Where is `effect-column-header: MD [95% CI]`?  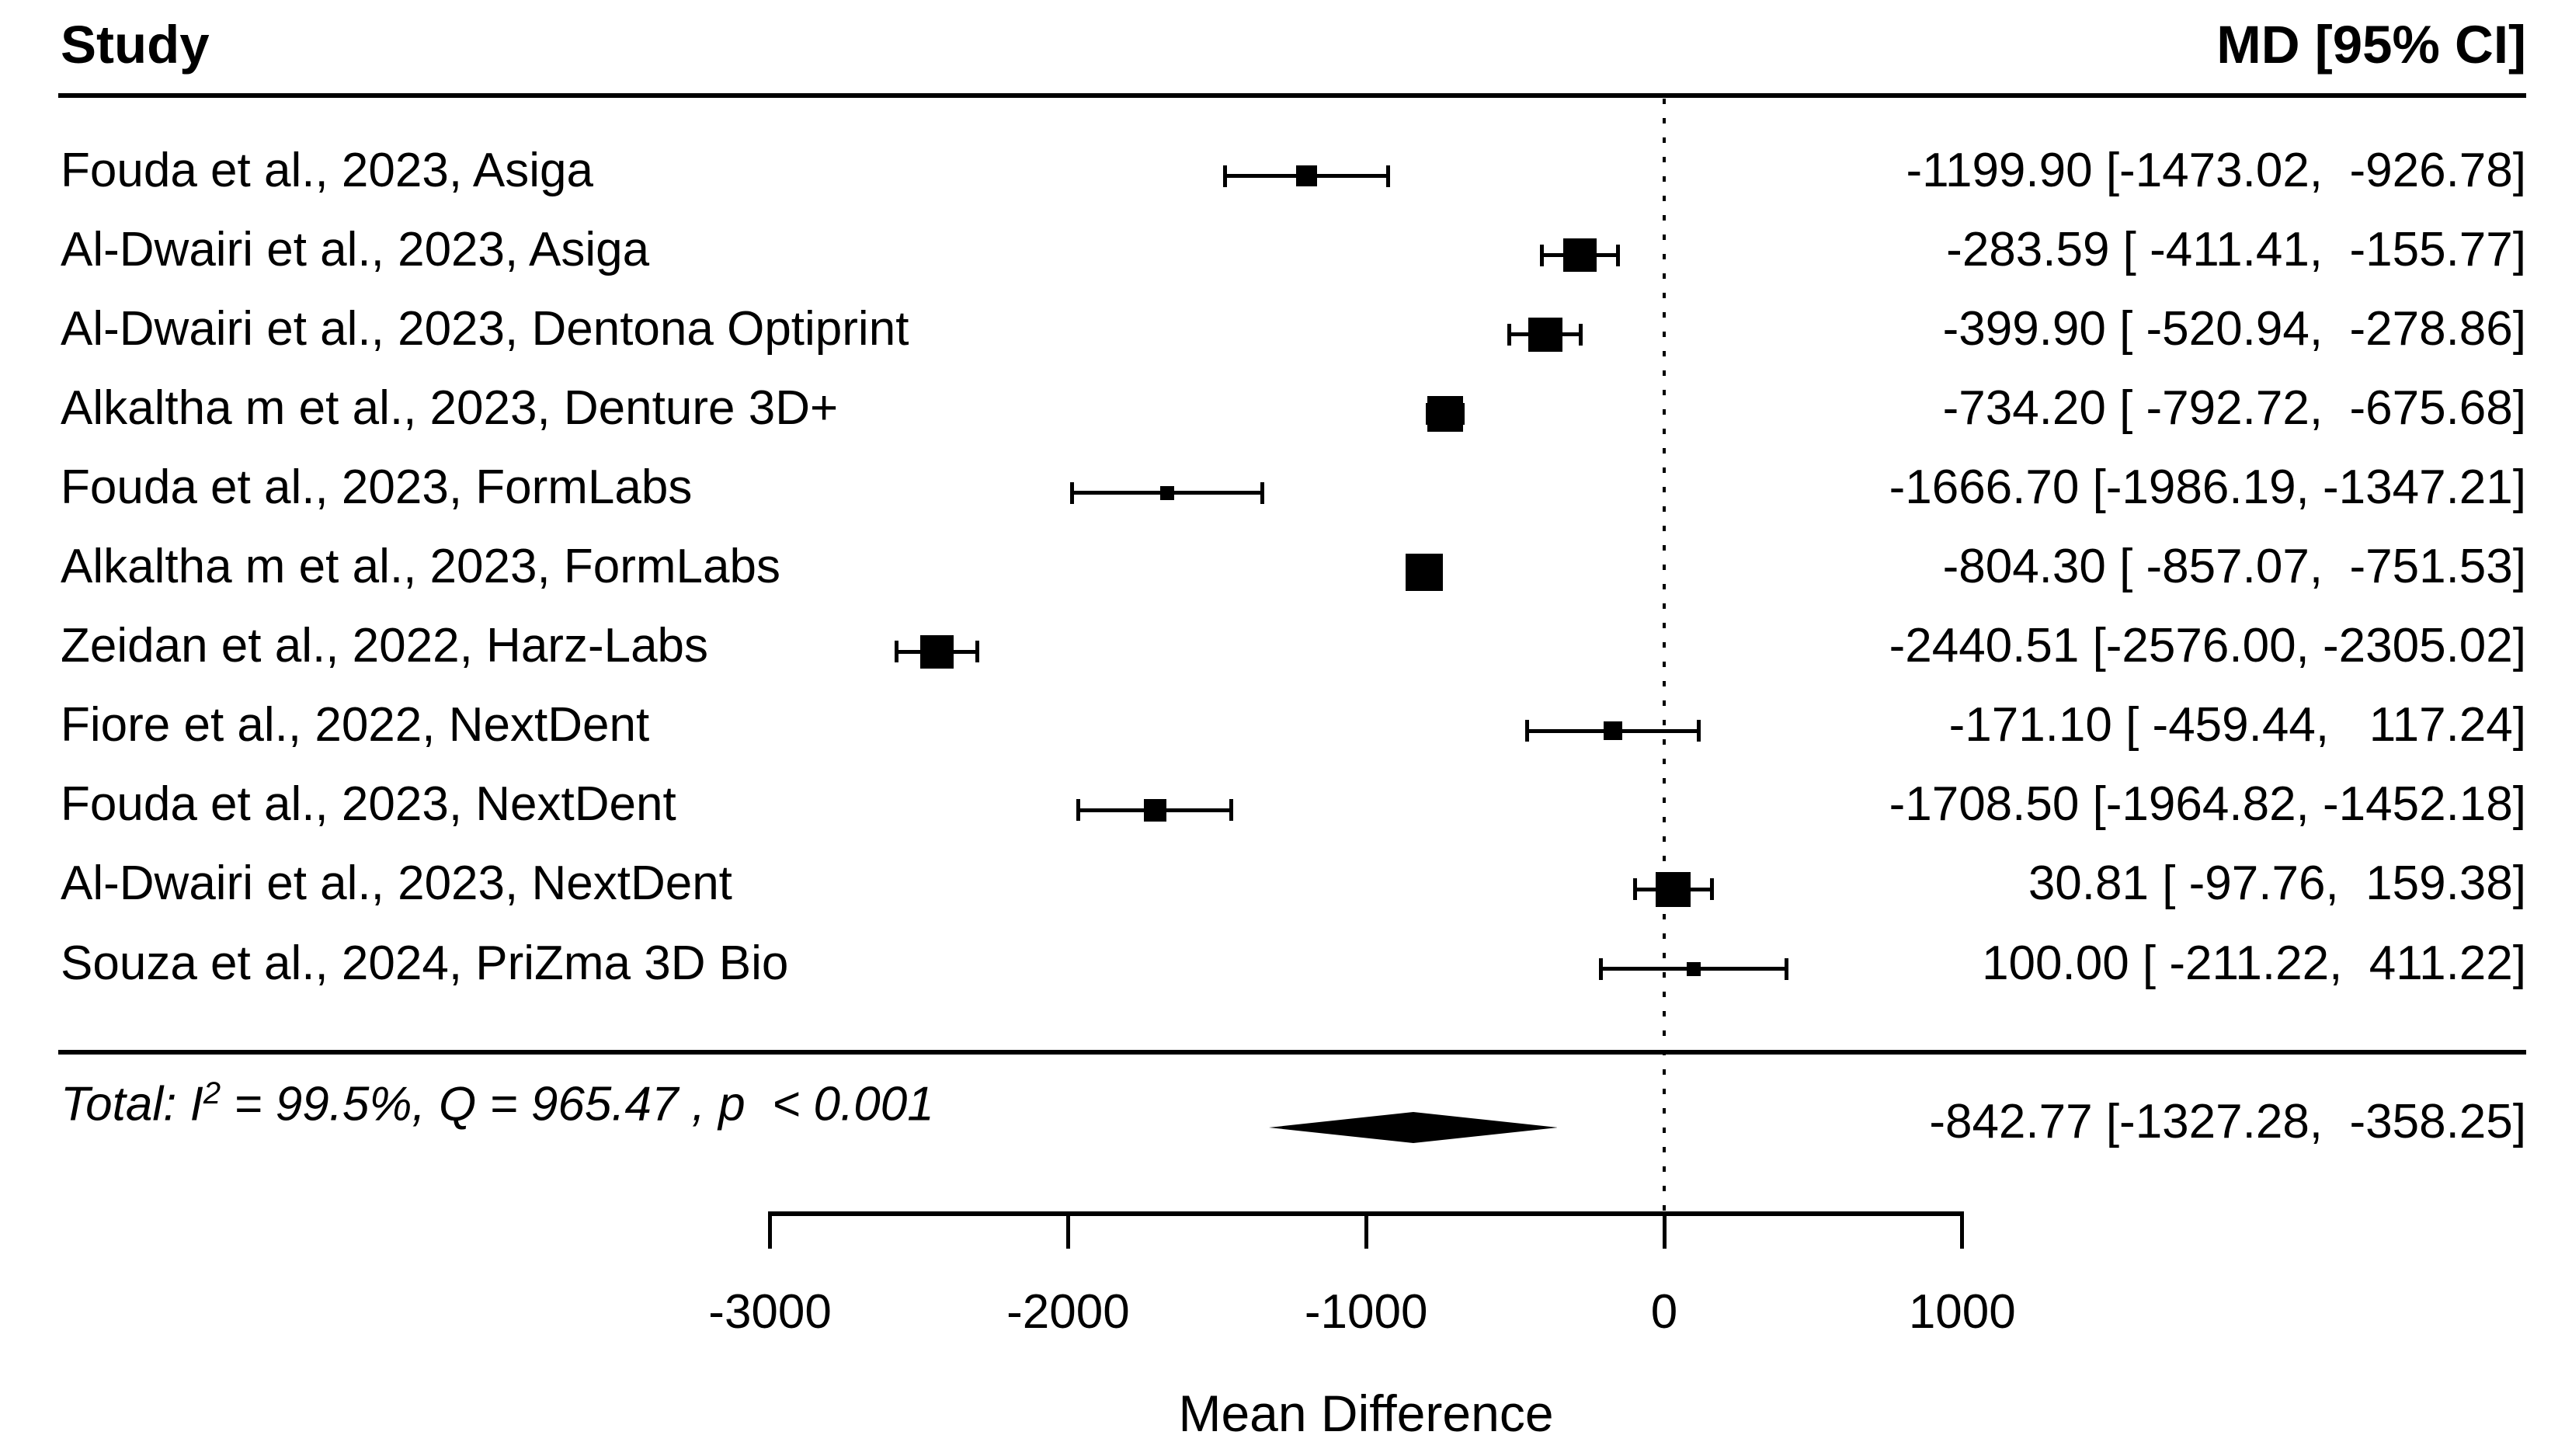 effect-column-header: MD [95% CI] is located at coordinates (2371, 45).